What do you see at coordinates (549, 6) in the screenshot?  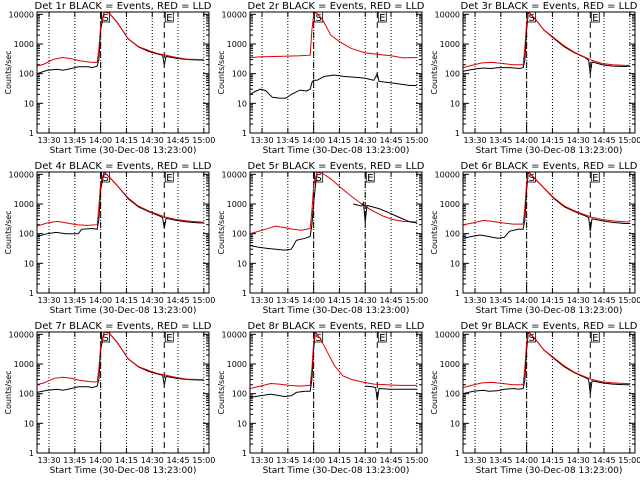 I see `panel-title: Det 3r BLACK = Events, RED = LLD` at bounding box center [549, 6].